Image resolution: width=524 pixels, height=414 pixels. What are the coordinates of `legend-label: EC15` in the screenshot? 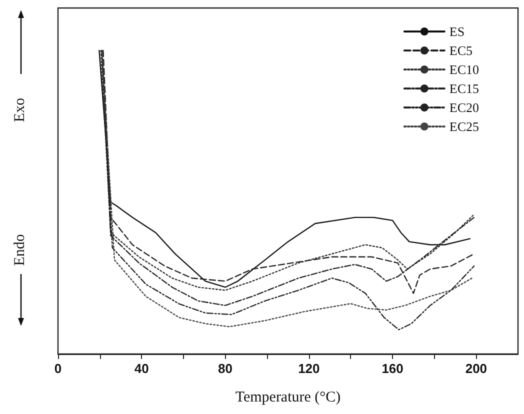 It's located at (464, 88).